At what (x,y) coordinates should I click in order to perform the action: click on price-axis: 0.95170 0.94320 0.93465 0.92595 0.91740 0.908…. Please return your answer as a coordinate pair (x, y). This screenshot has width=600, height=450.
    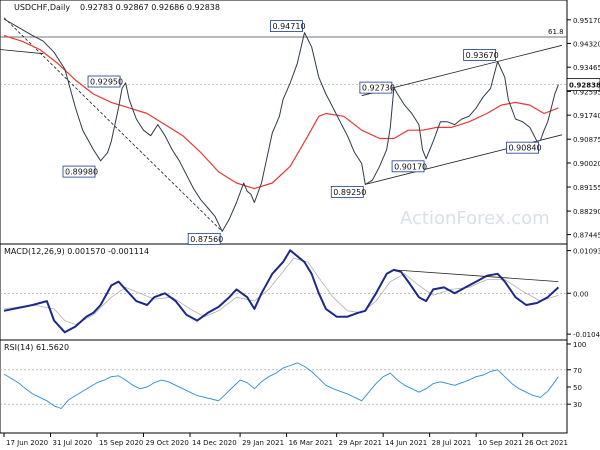
    Looking at the image, I should click on (583, 128).